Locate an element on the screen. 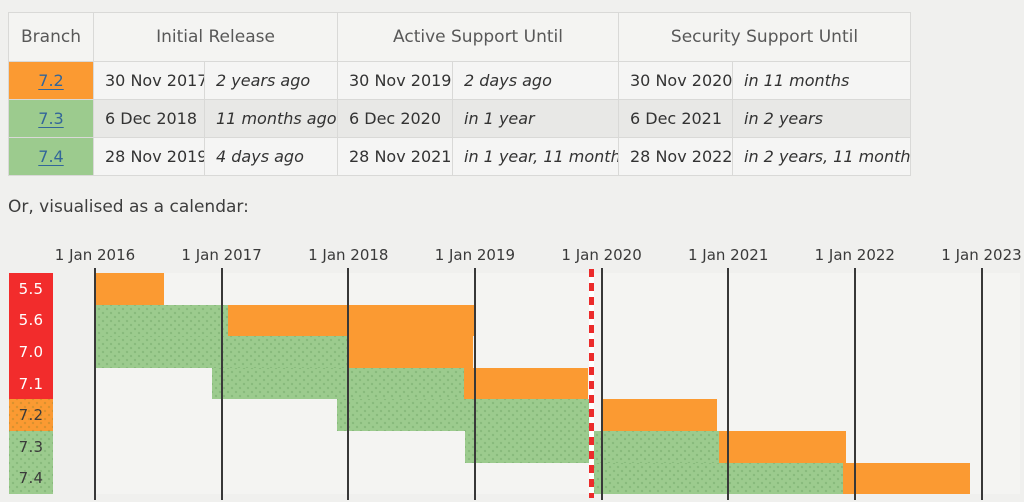 The width and height of the screenshot is (1024, 502). bar-7.1-security is located at coordinates (525, 383).